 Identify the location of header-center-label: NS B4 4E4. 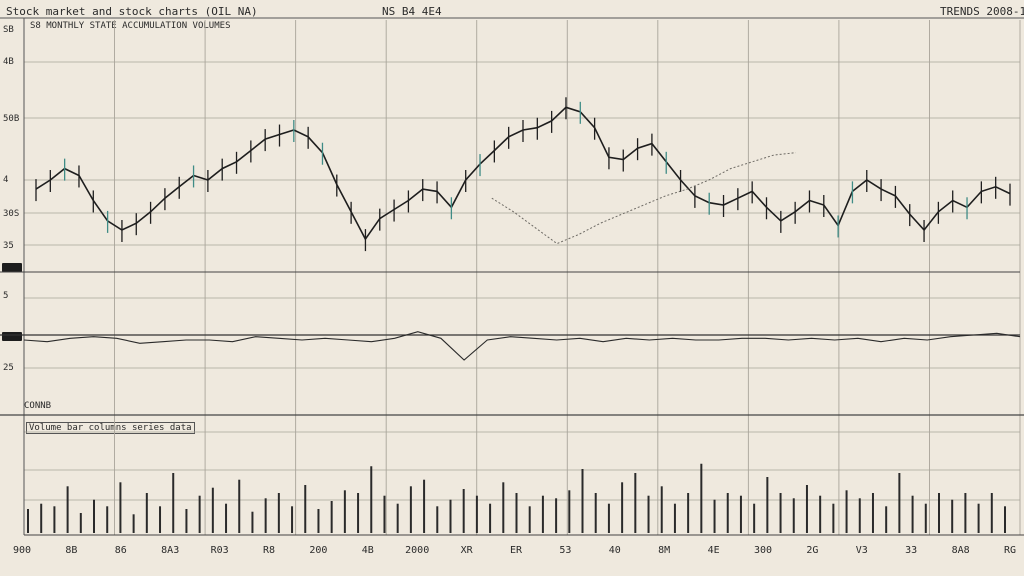
(412, 11).